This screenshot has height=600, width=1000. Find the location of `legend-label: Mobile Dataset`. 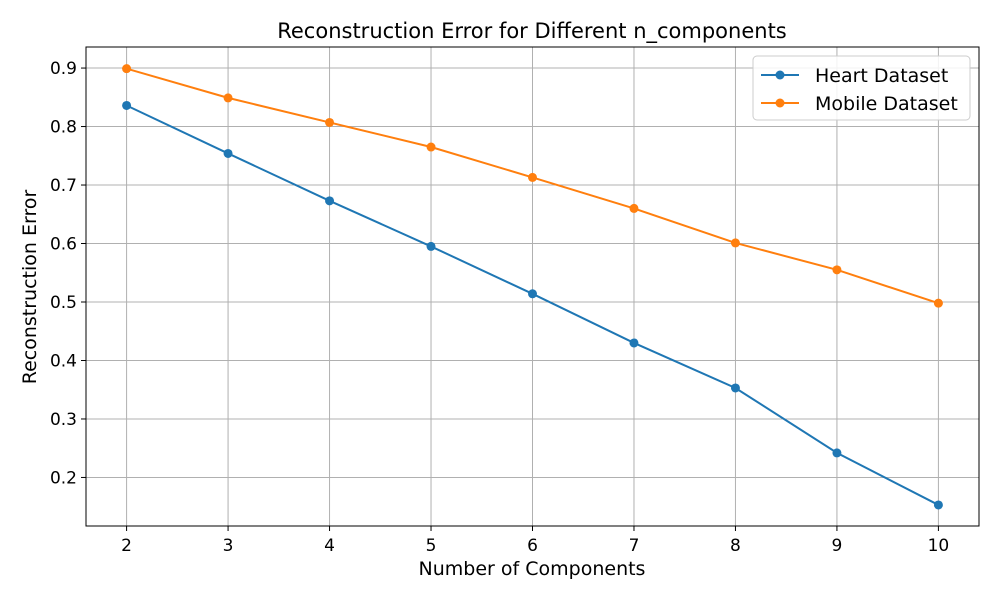

legend-label: Mobile Dataset is located at coordinates (886, 104).